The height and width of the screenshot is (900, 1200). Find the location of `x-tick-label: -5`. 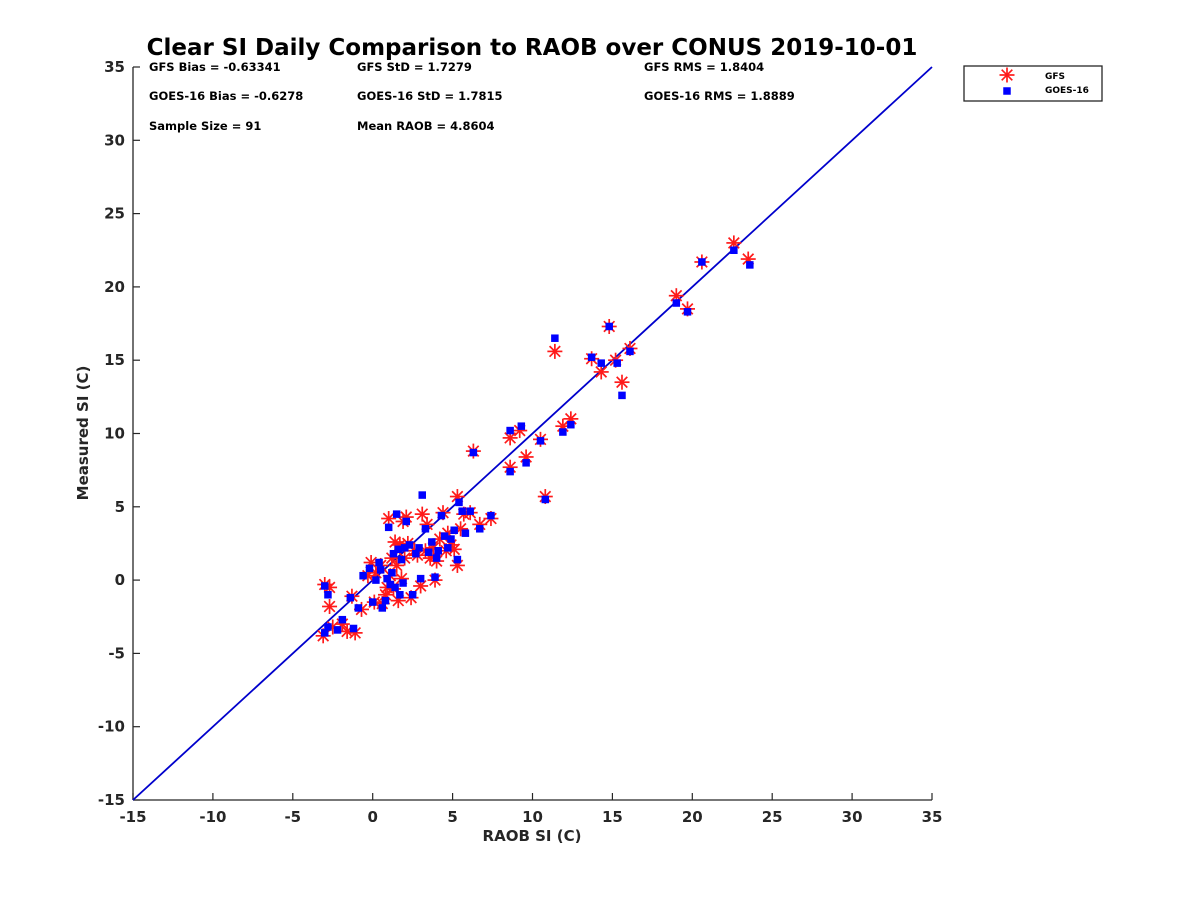

x-tick-label: -5 is located at coordinates (292, 817).